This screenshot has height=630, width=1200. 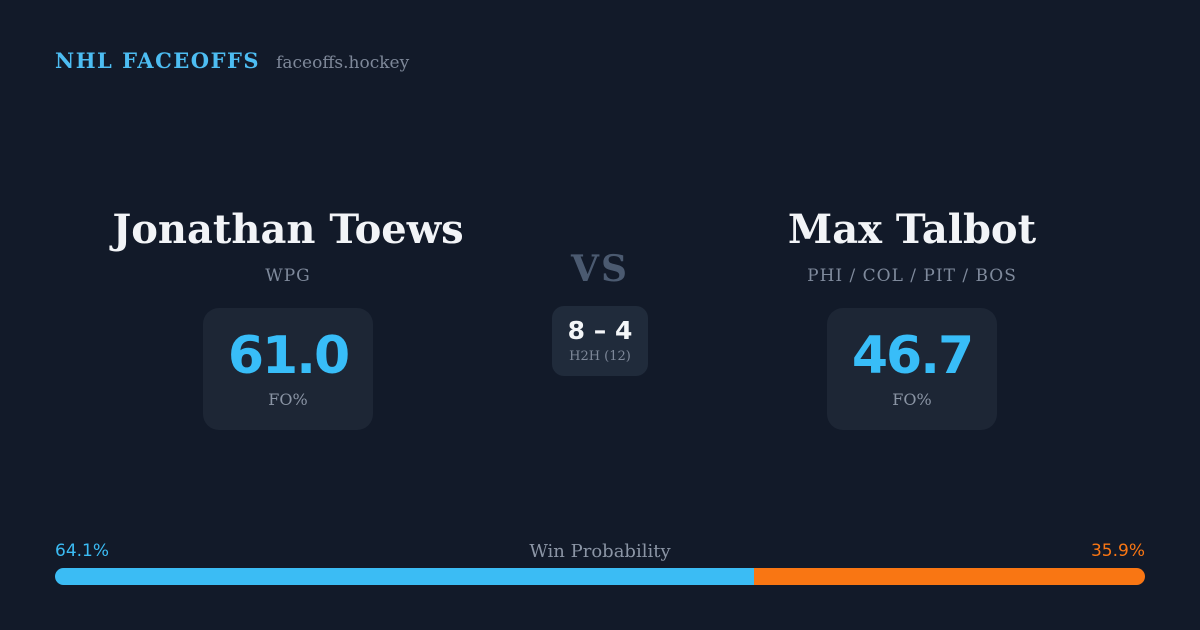 What do you see at coordinates (288, 276) in the screenshot?
I see `left-player-teams: WPG` at bounding box center [288, 276].